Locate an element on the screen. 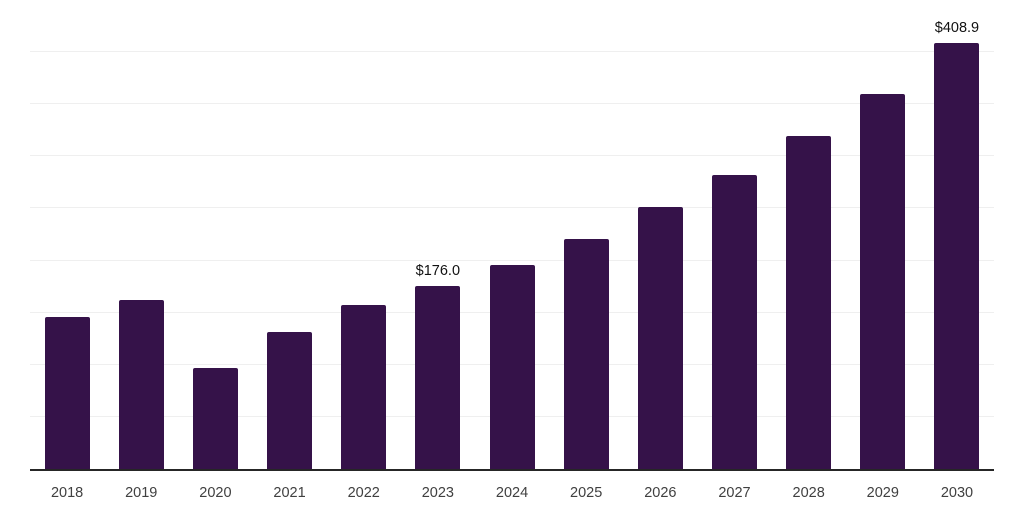 The height and width of the screenshot is (512, 1024). bar-slot-2021 is located at coordinates (289, 234).